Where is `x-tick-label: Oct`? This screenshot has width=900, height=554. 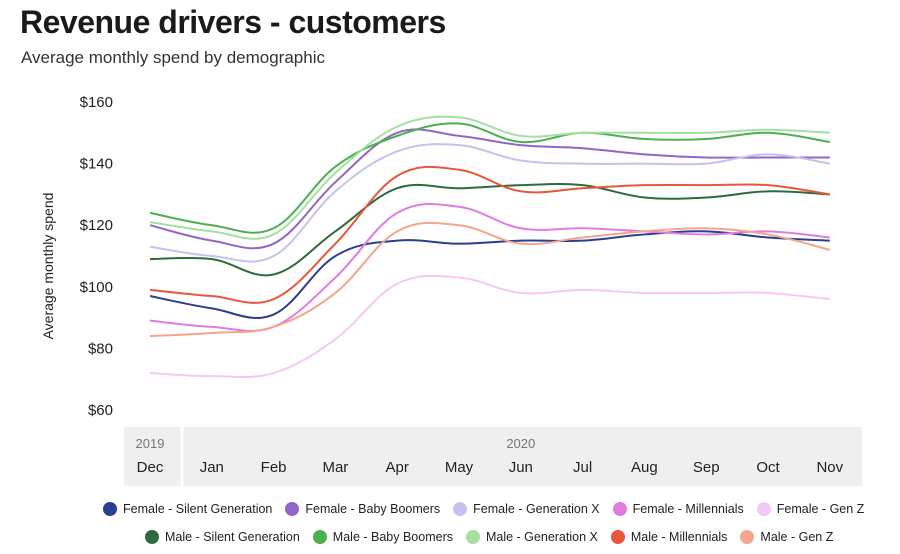
x-tick-label: Oct is located at coordinates (768, 467).